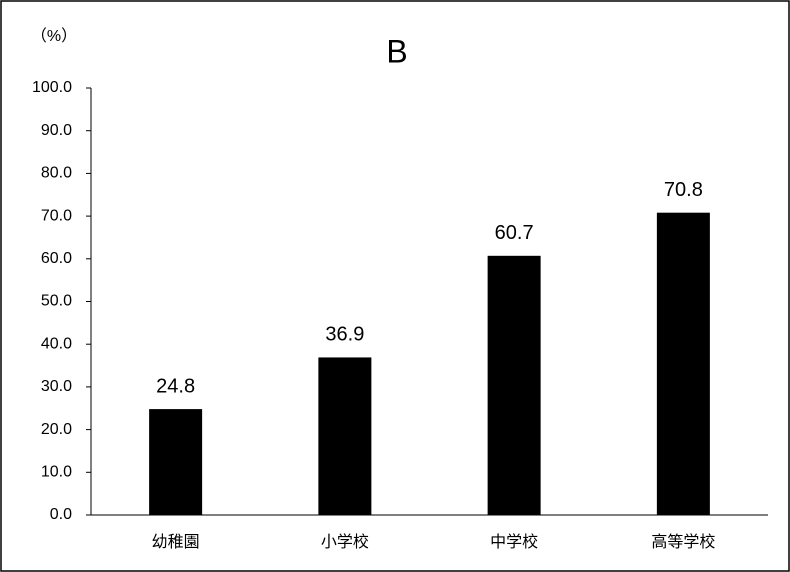  Describe the element at coordinates (176, 542) in the screenshot. I see `x-tick-label: 幼稚園` at that location.